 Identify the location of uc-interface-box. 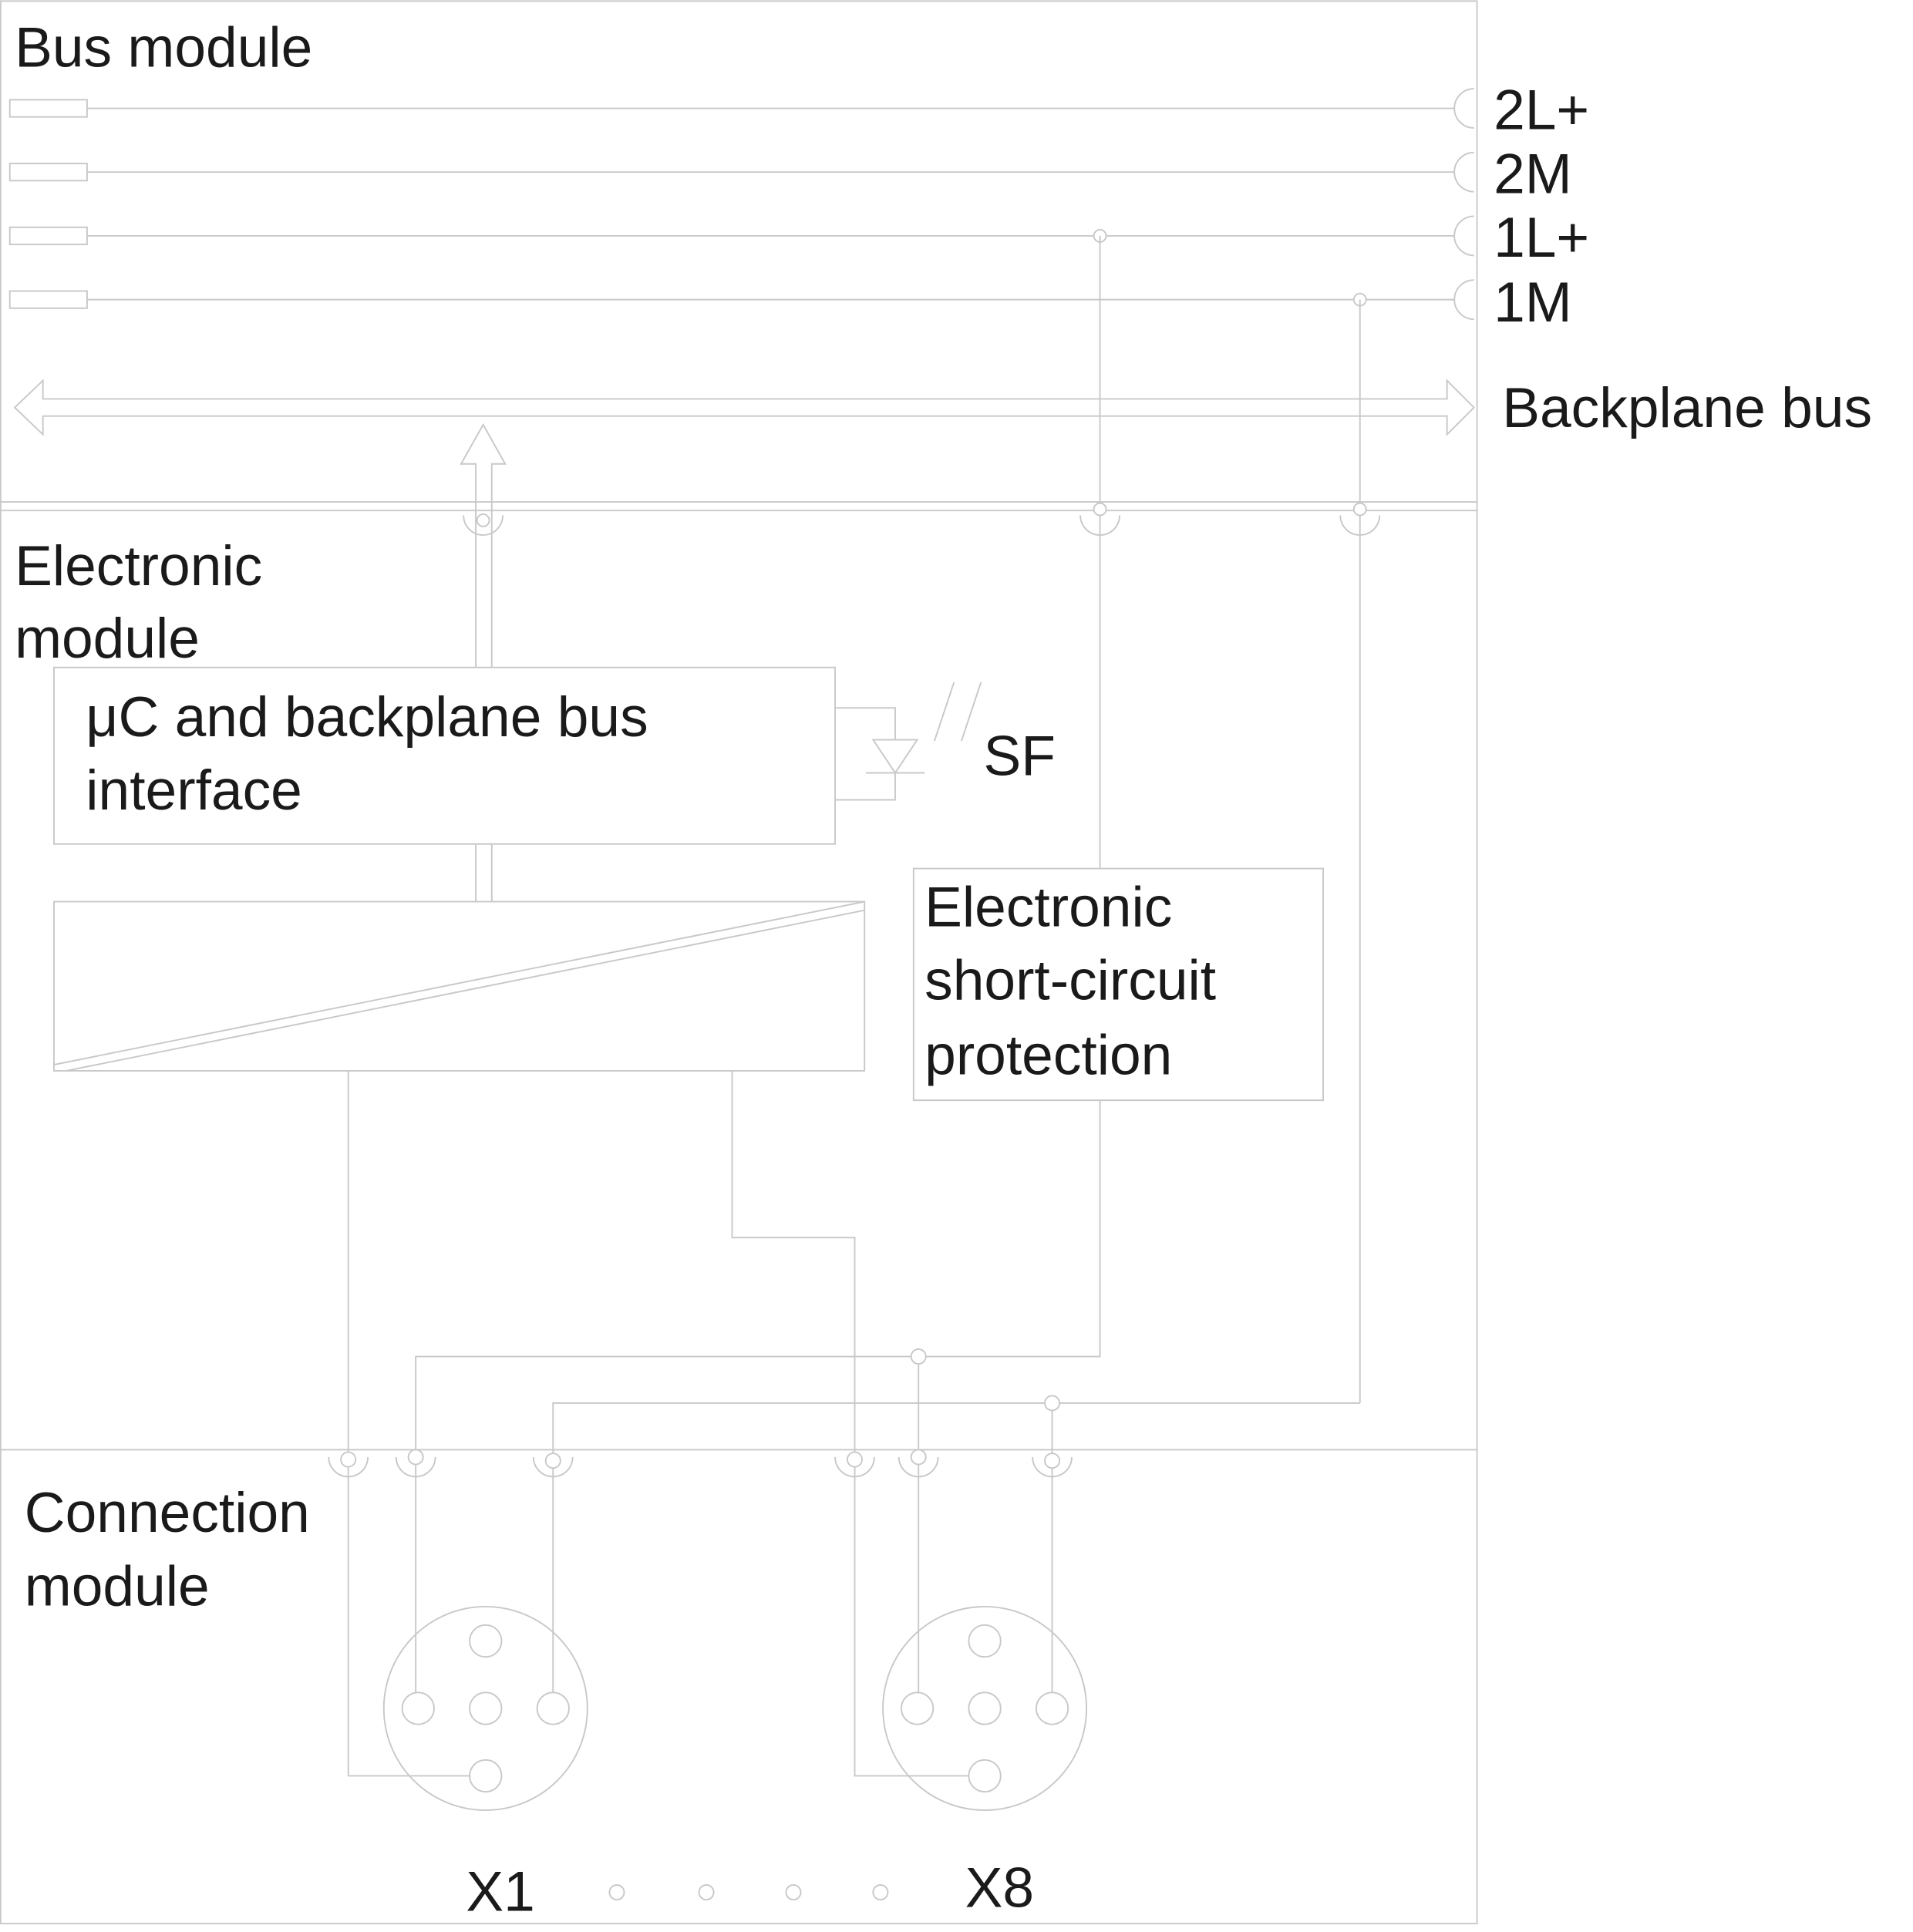
(445, 755).